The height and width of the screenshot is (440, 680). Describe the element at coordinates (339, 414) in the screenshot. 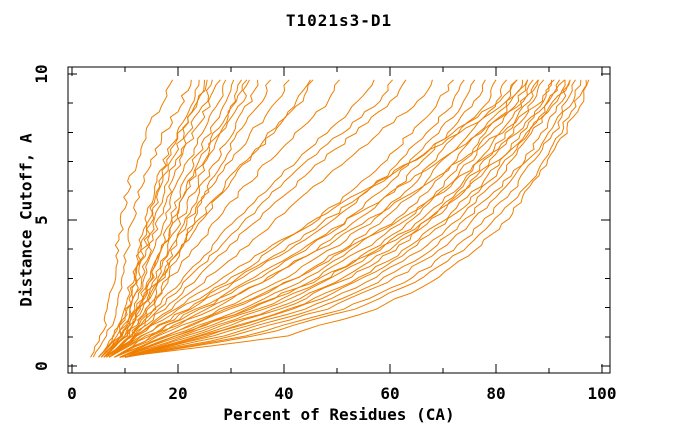

I see `x-axis-label: Percent of Residues (CA)` at that location.